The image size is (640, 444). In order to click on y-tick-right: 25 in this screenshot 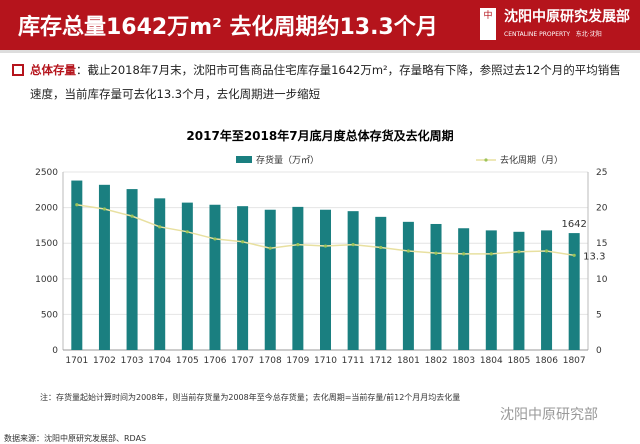, I will do `click(601, 173)`.